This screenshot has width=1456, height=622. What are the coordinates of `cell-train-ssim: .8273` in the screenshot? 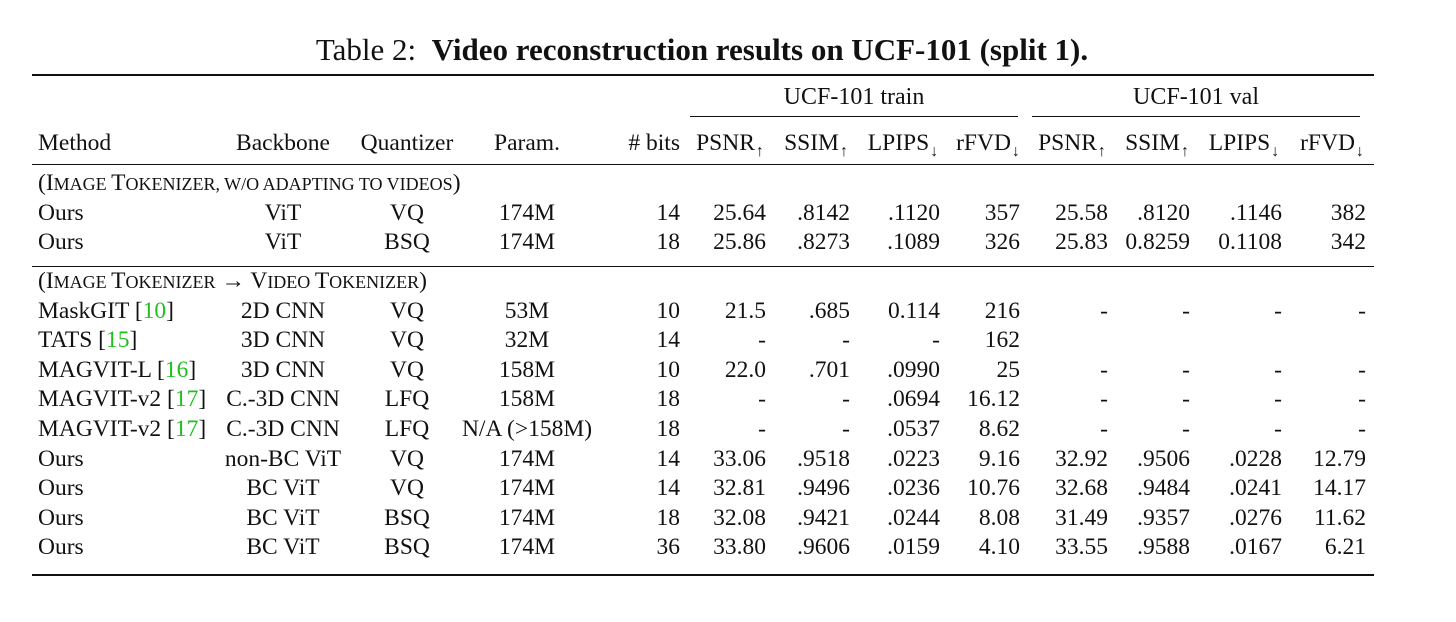 It's located at (823, 242).